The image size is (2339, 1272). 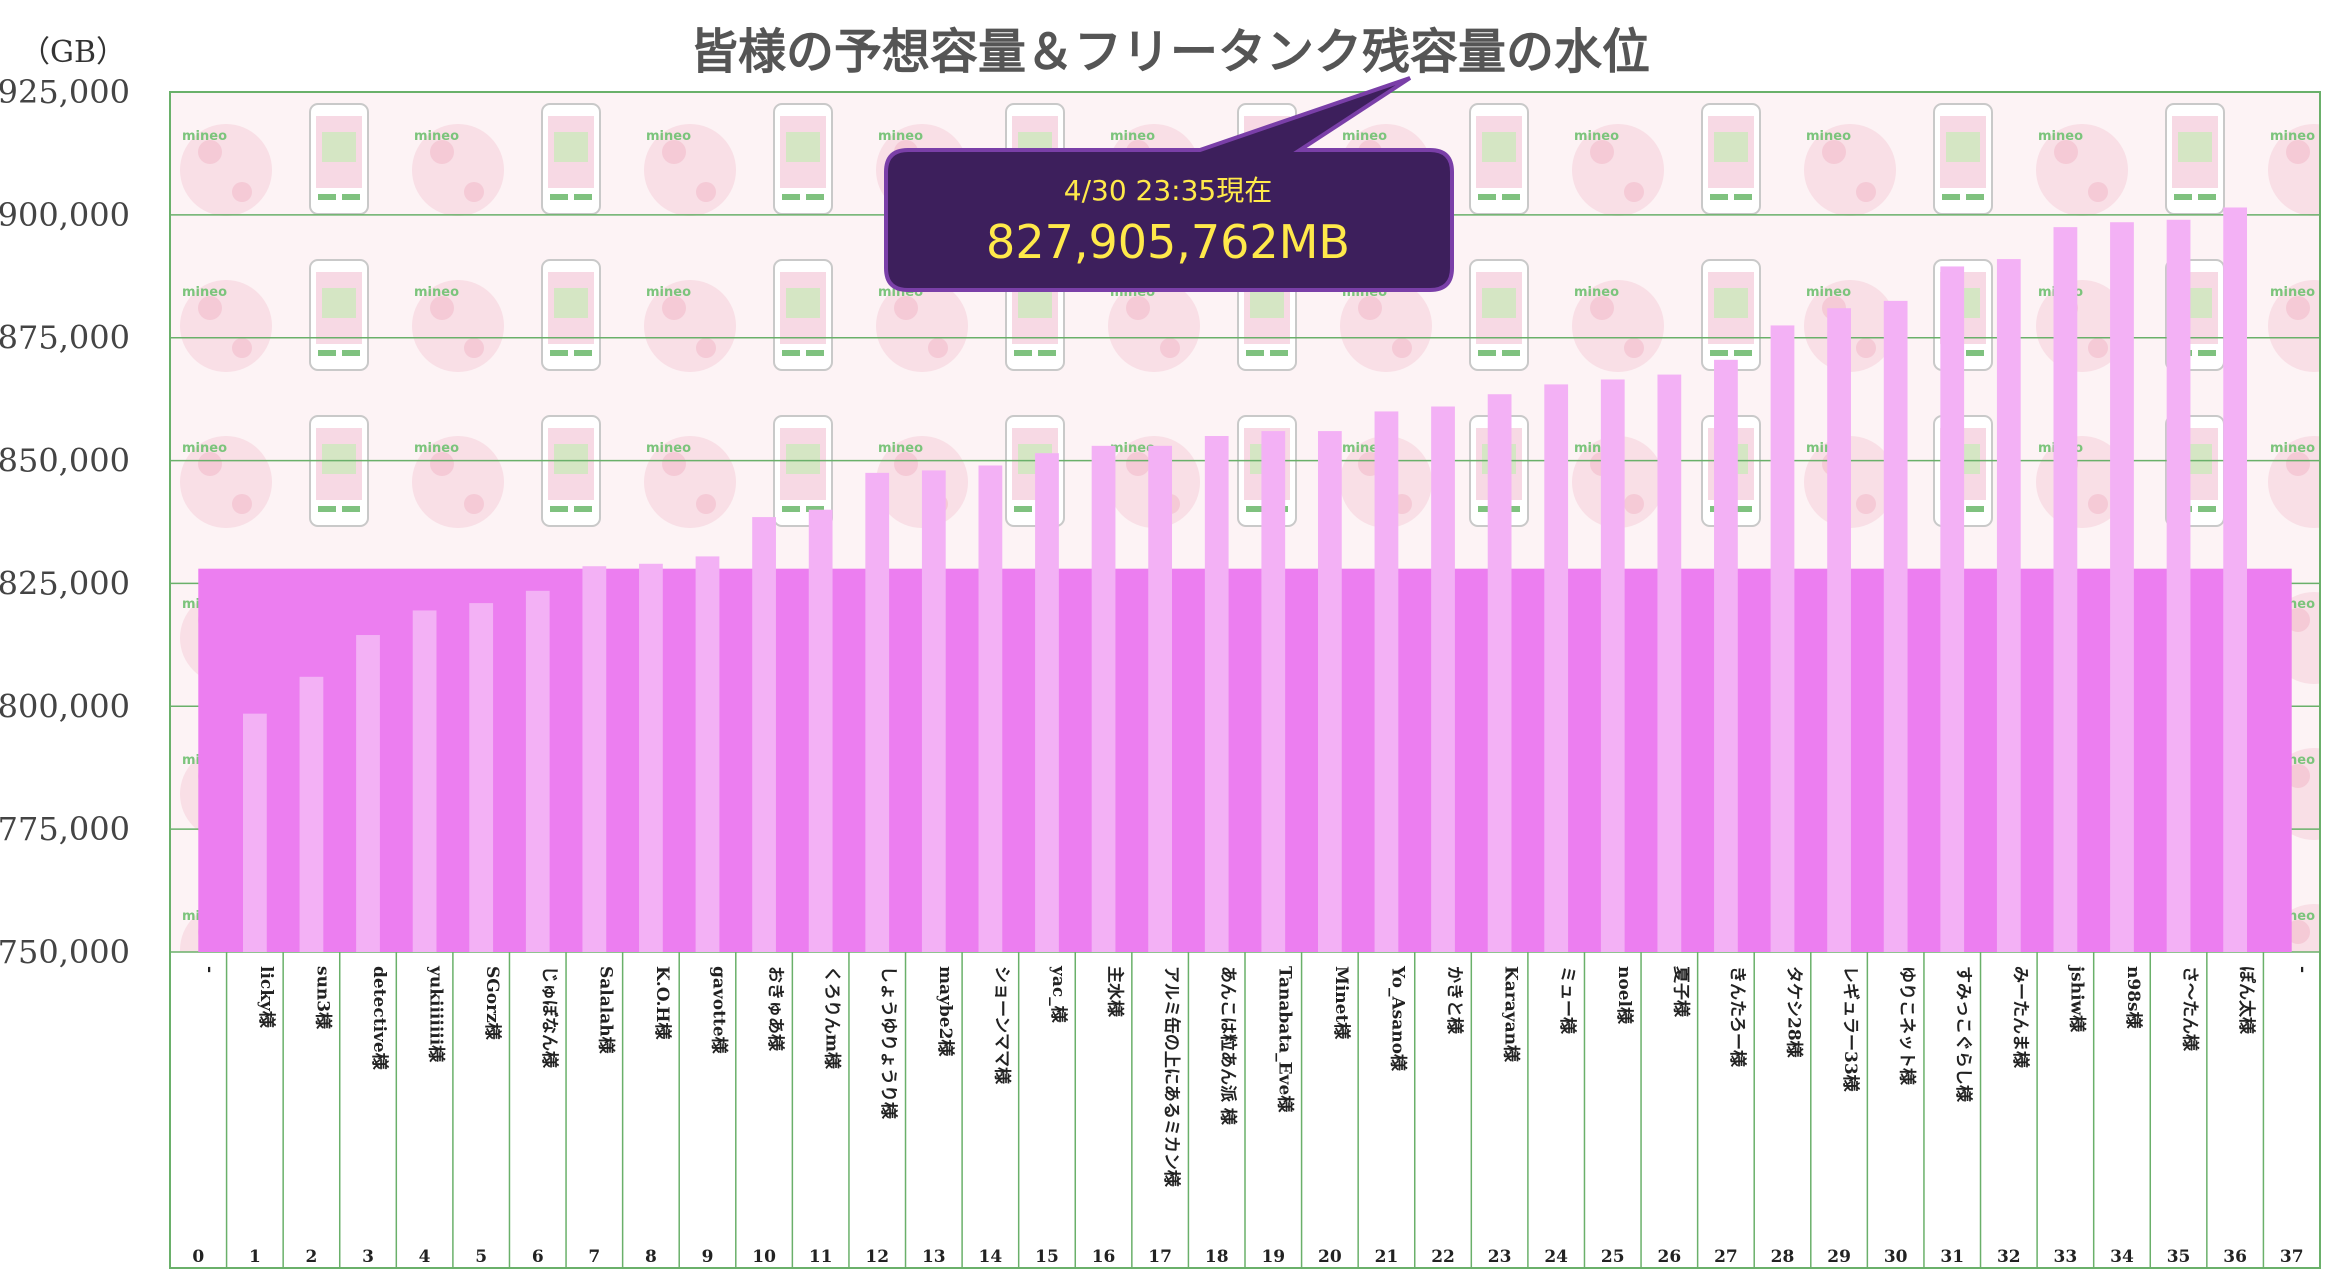 I want to click on x-name-label-25: noel様, so click(x=1624, y=995).